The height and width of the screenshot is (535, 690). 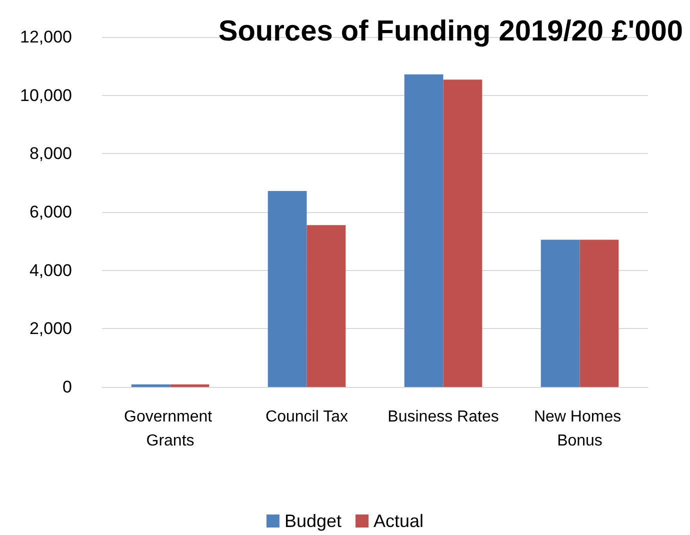 I want to click on x-tick-label: Council Tax, so click(x=307, y=417).